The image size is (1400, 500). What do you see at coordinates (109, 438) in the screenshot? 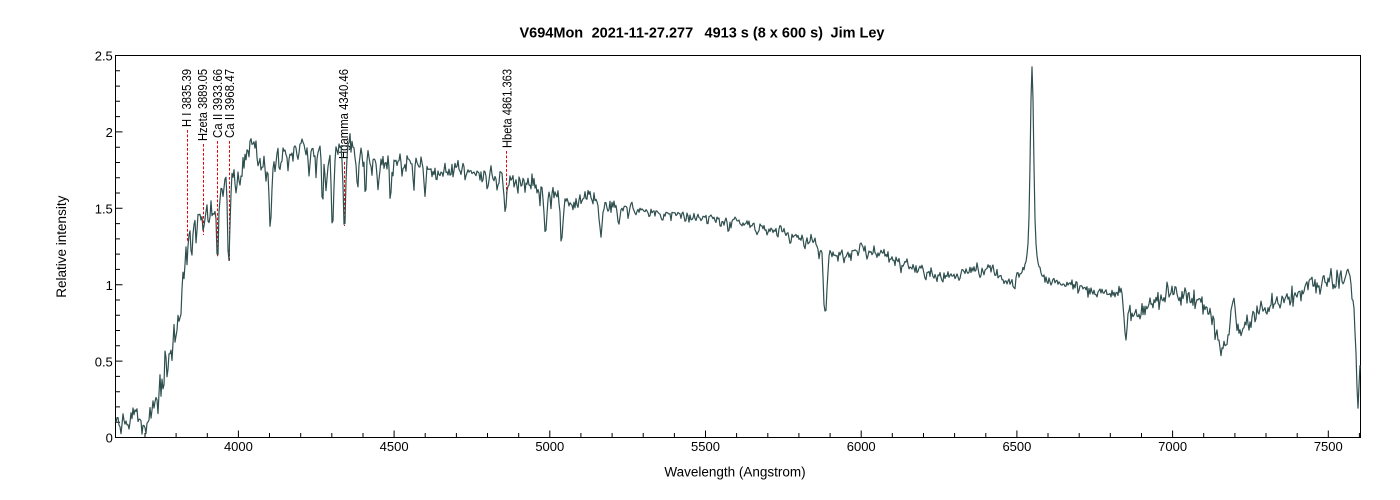
I see `svg-text: 0` at bounding box center [109, 438].